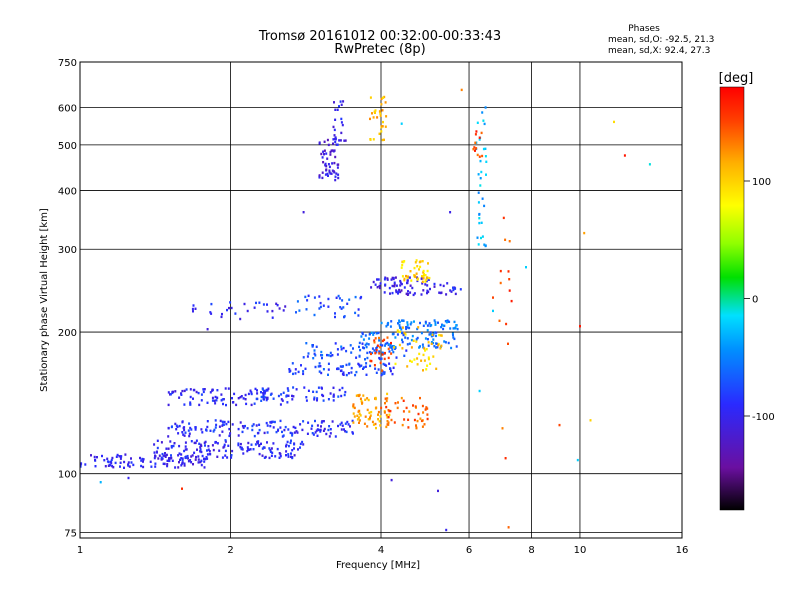  Describe the element at coordinates (379, 36) in the screenshot. I see `chart-title: Tromsø 20161012 00:32:00-00:33:43` at that location.